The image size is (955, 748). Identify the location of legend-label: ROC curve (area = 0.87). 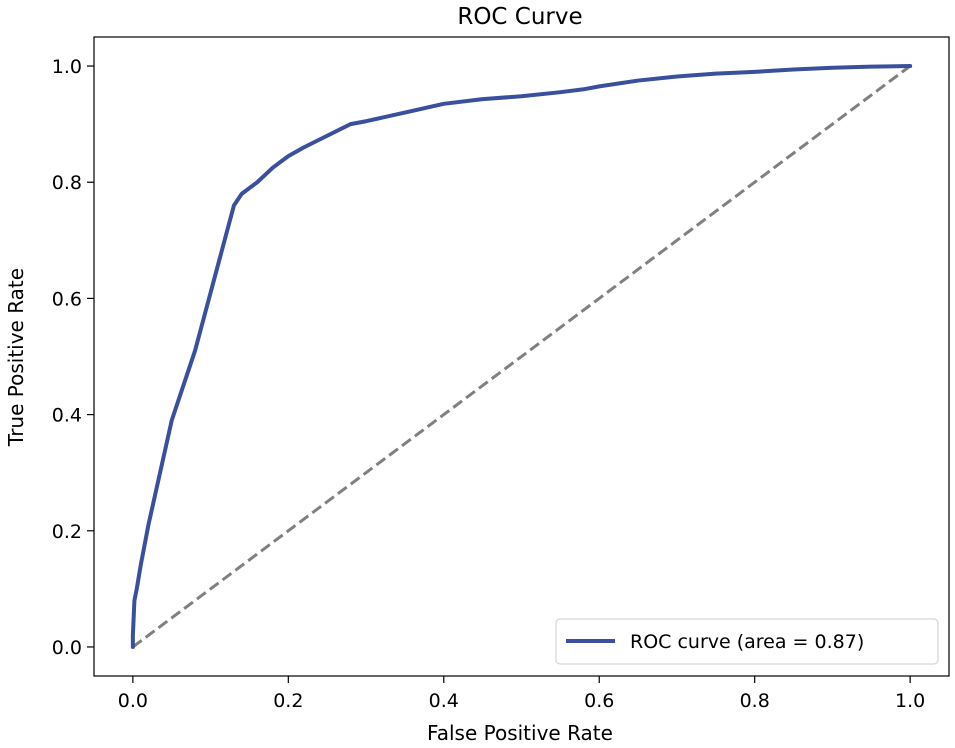
(747, 642).